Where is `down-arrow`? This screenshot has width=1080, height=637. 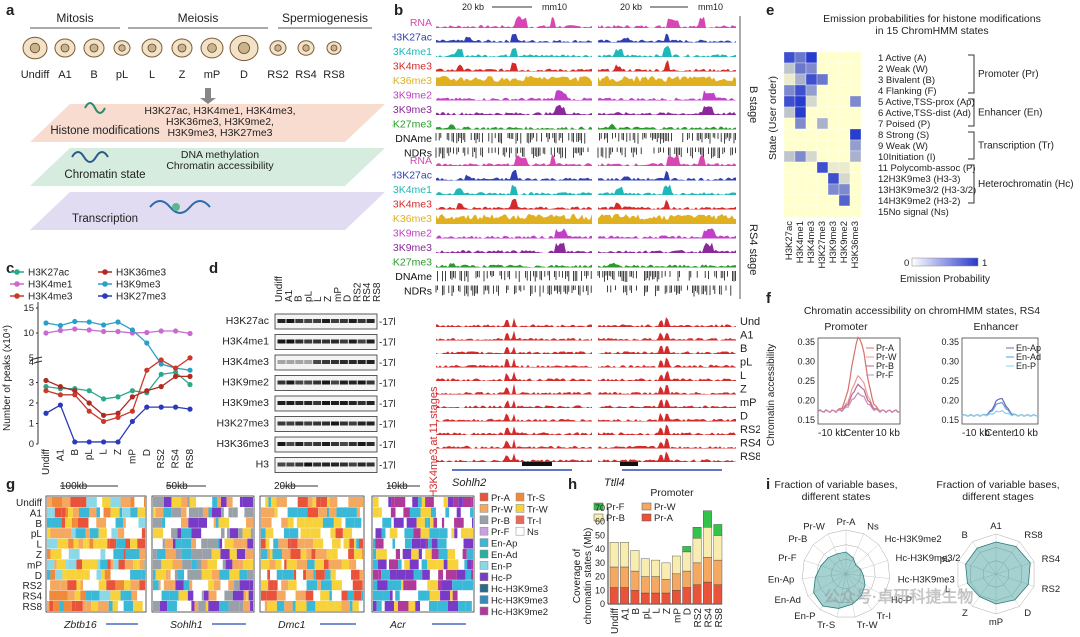
down-arrow is located at coordinates (208, 96).